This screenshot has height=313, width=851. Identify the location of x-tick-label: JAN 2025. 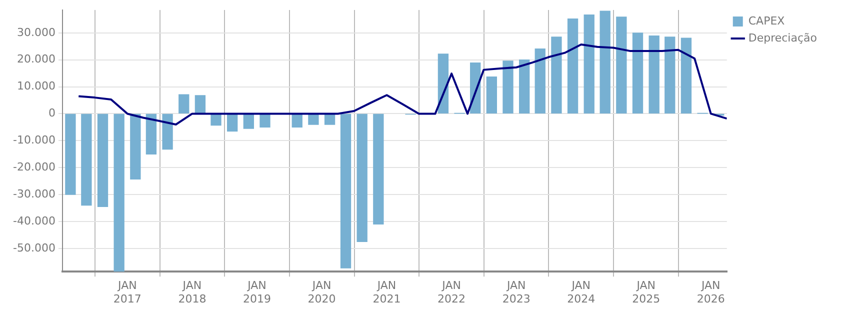
(646, 292).